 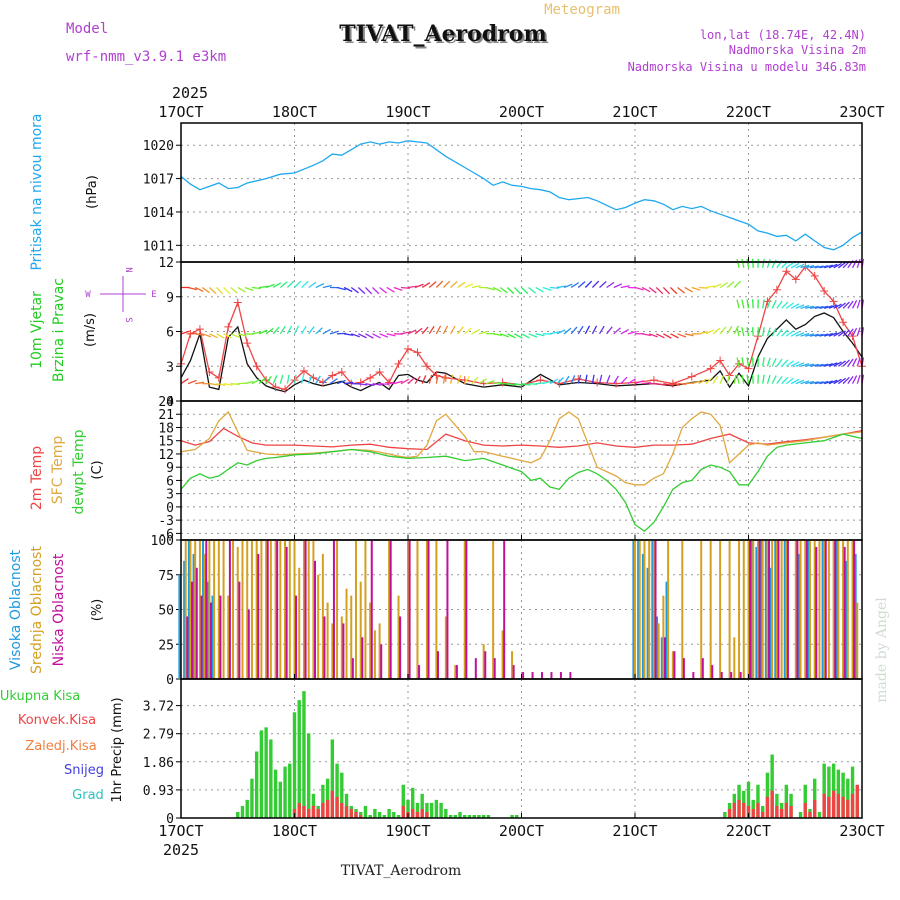 What do you see at coordinates (162, 541) in the screenshot?
I see `cloud-ytick-label: 100` at bounding box center [162, 541].